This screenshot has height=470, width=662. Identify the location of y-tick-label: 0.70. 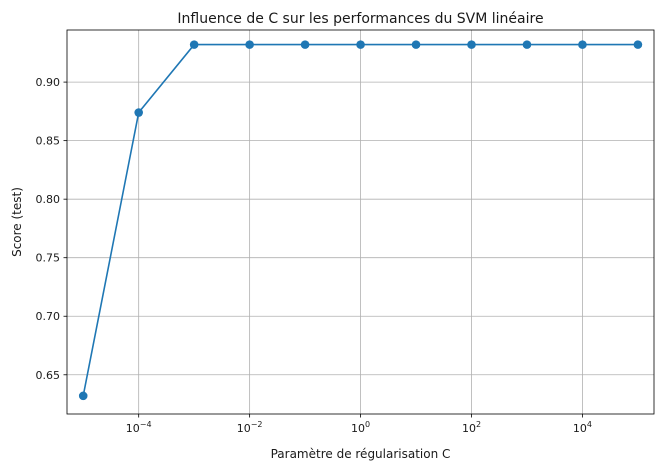
(48, 316).